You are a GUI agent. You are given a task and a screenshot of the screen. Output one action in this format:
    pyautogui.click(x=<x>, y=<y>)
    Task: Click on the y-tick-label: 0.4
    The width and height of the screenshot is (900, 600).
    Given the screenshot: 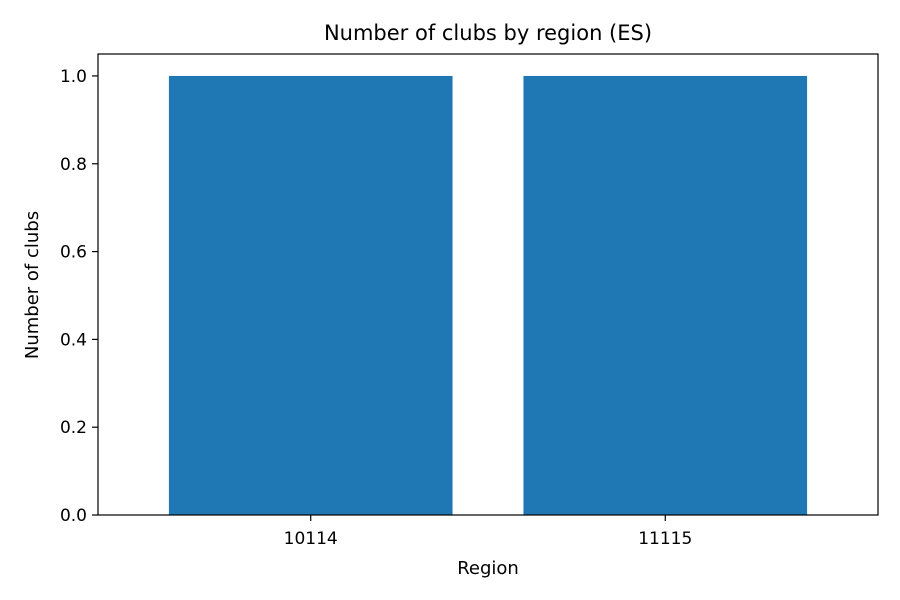 What is the action you would take?
    pyautogui.click(x=73, y=340)
    